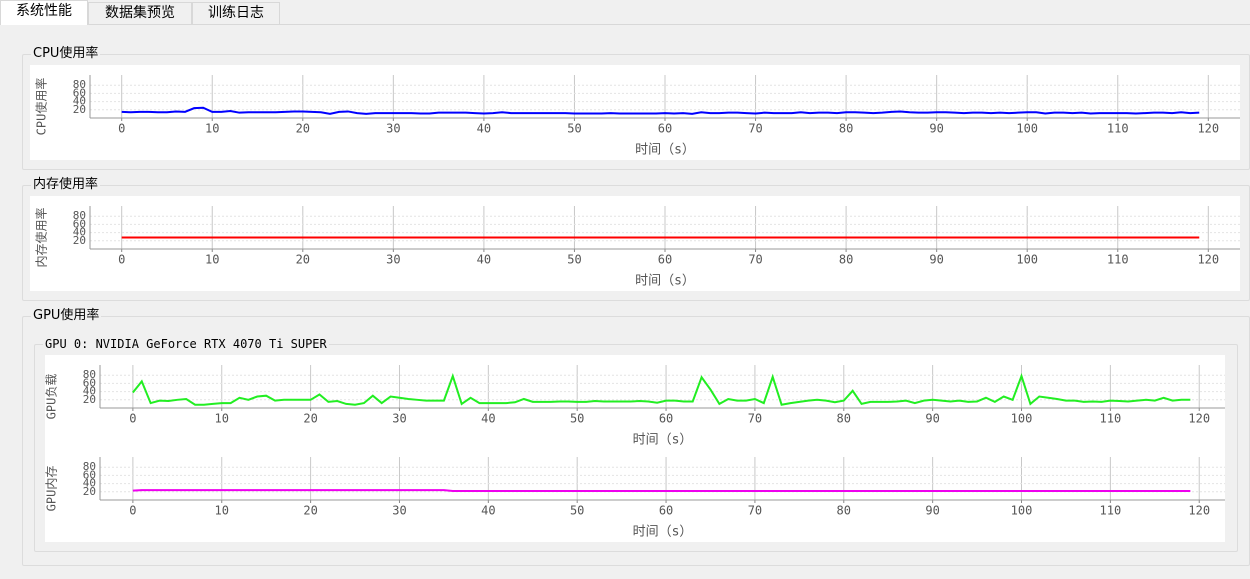  Describe the element at coordinates (52, 489) in the screenshot. I see `y-axis-label: GPU内存` at that location.